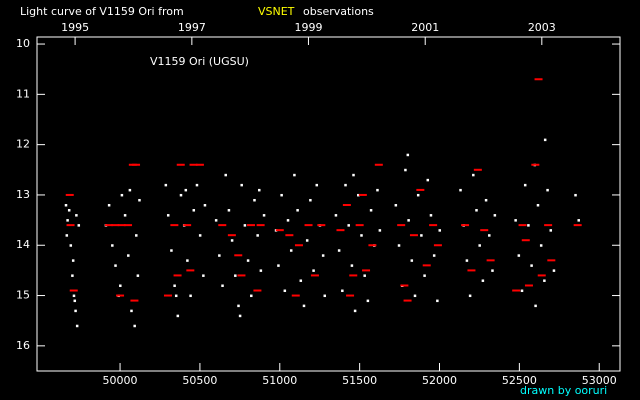  Describe the element at coordinates (75, 27) in the screenshot. I see `x2-tick-label: 1995` at that location.